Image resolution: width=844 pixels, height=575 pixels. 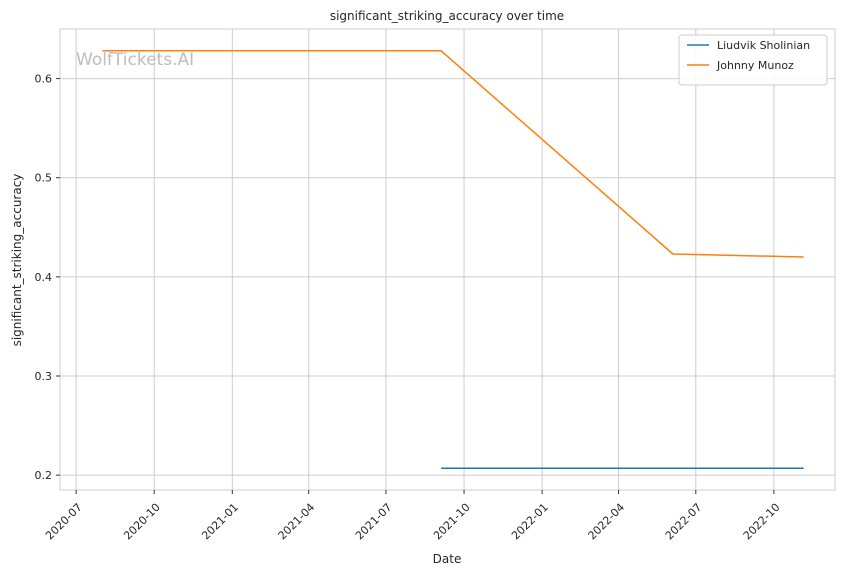 I want to click on x-axis-label: Date, so click(x=447, y=559).